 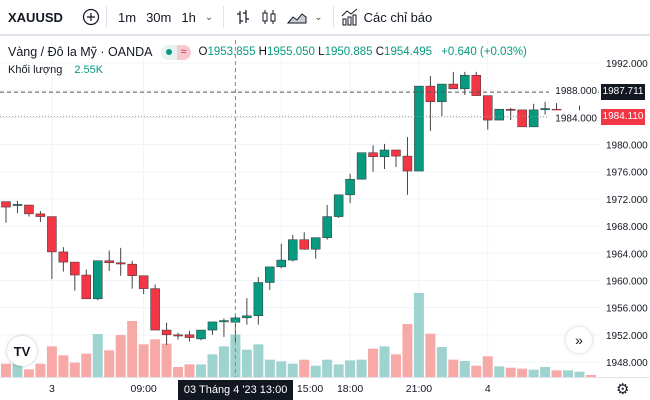 What do you see at coordinates (224, 17) in the screenshot?
I see `divider` at bounding box center [224, 17].